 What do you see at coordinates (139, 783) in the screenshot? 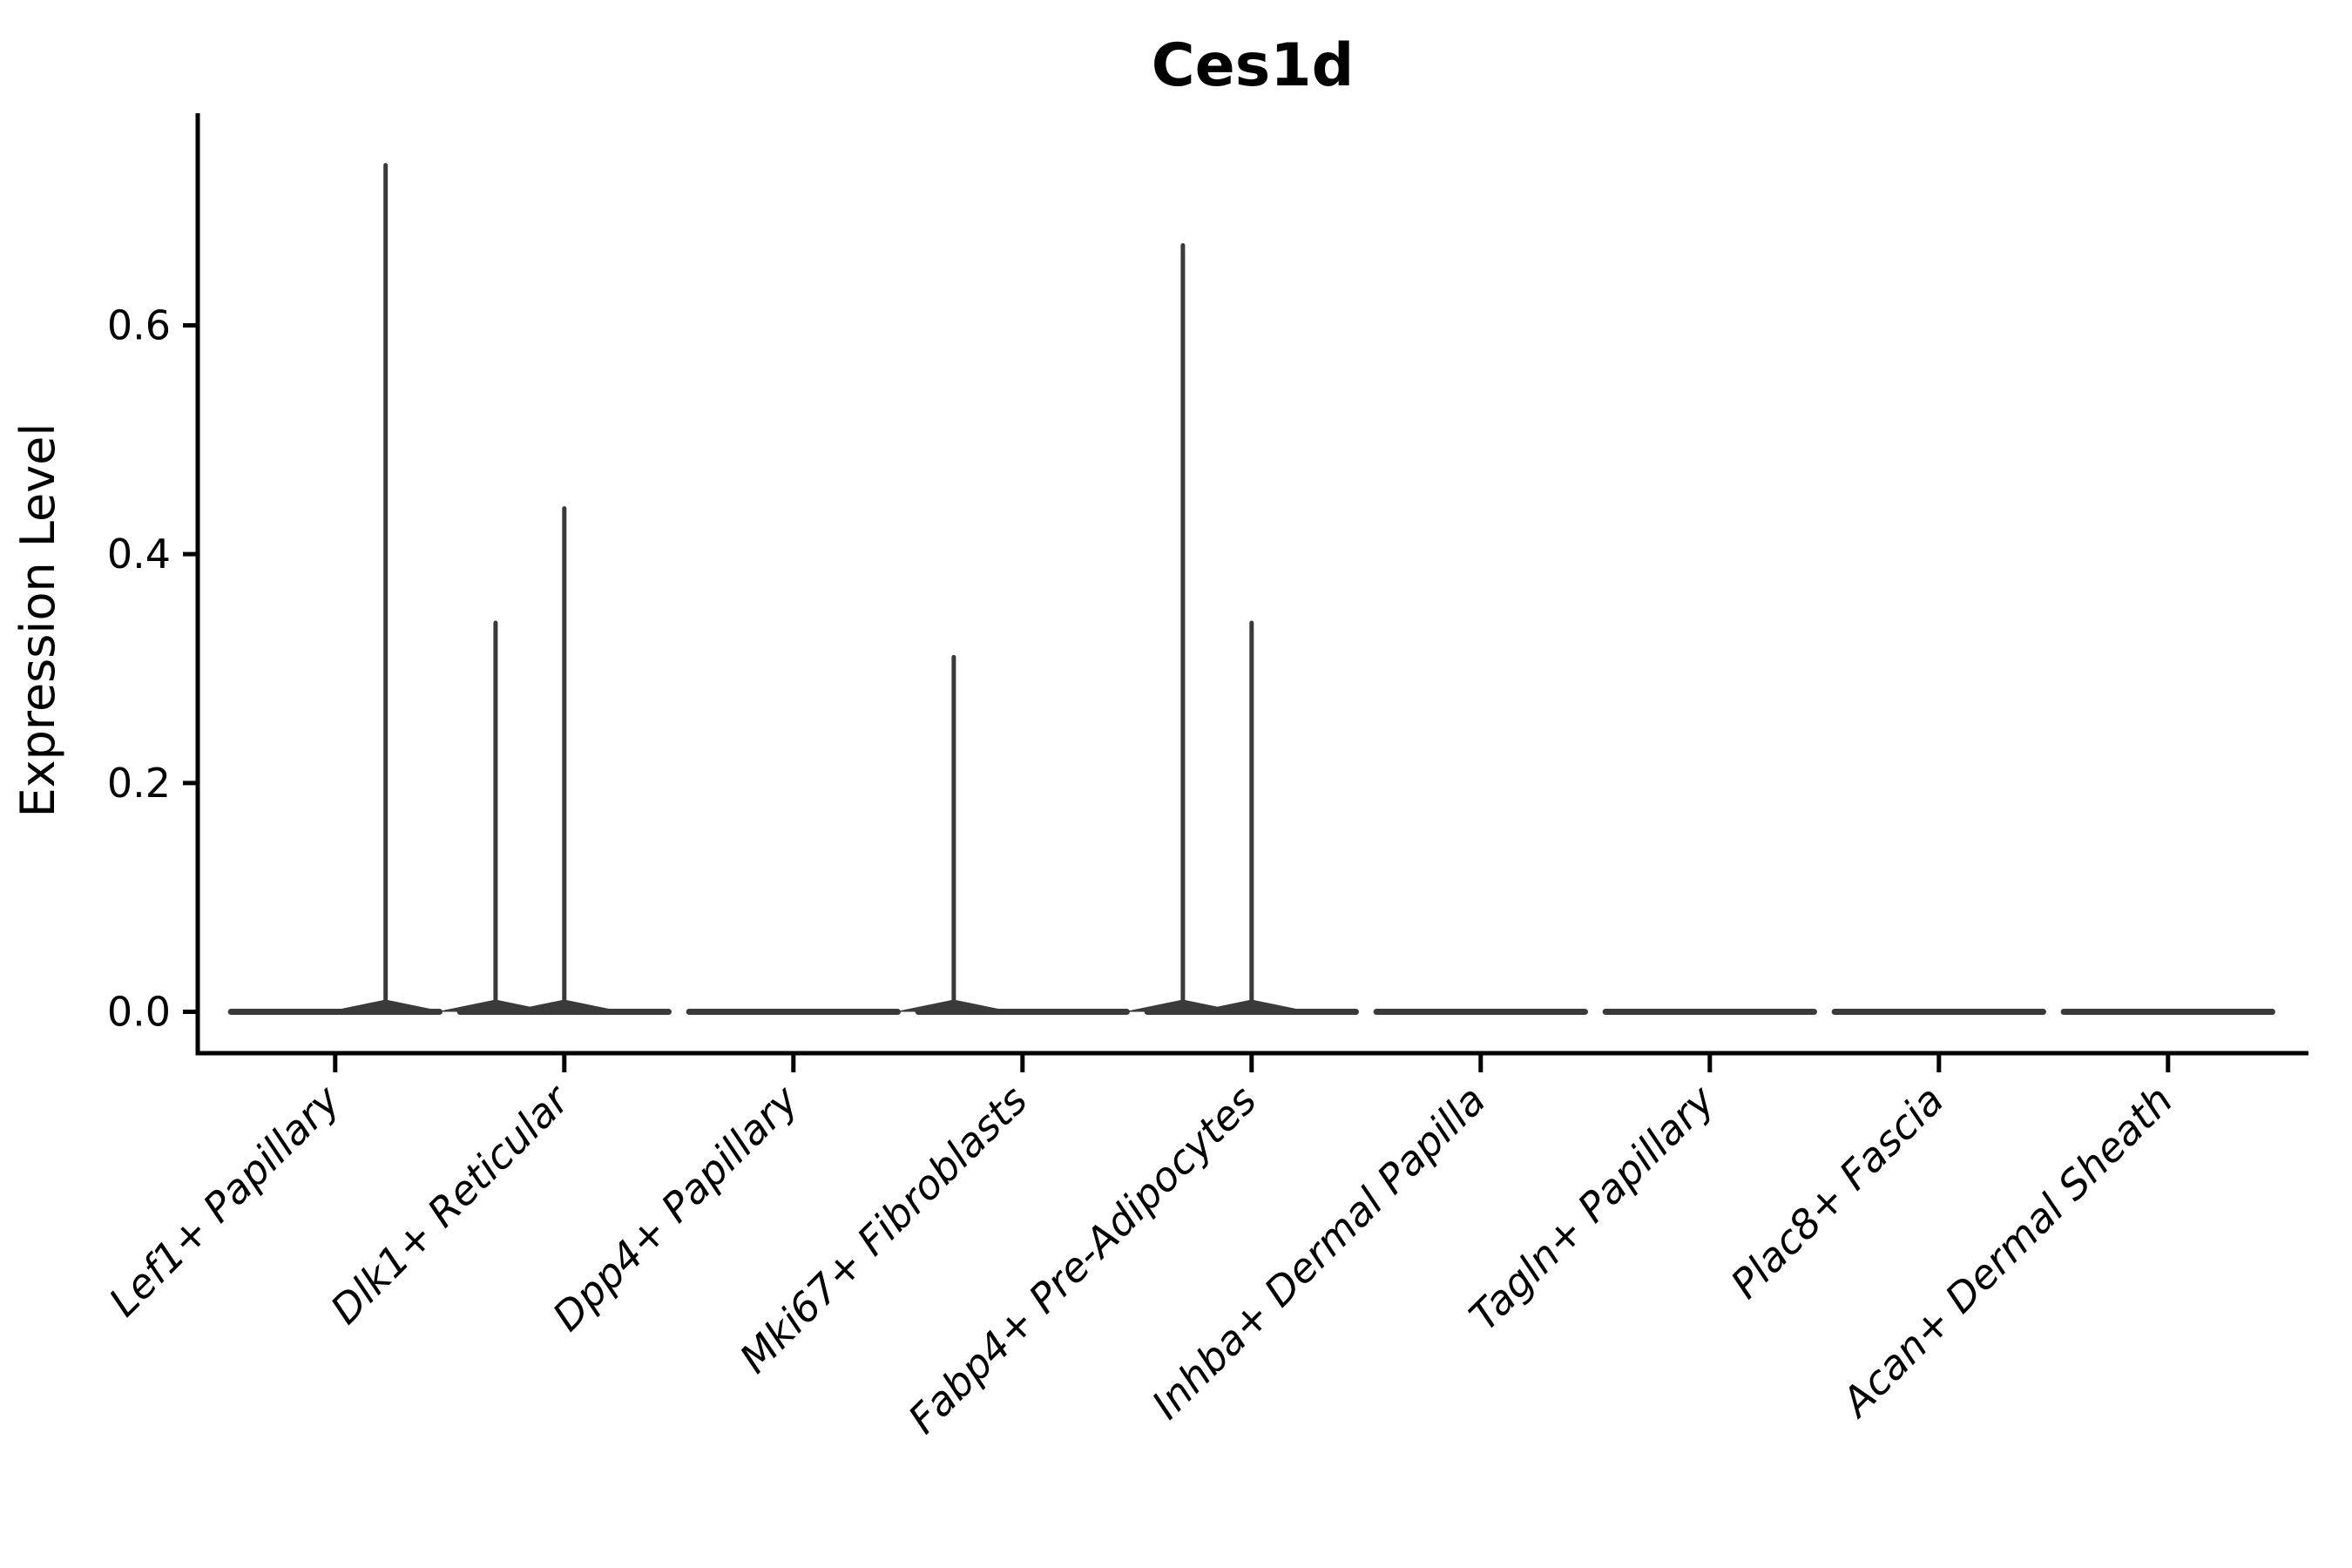
I see `y-tick-label: 0.2` at bounding box center [139, 783].